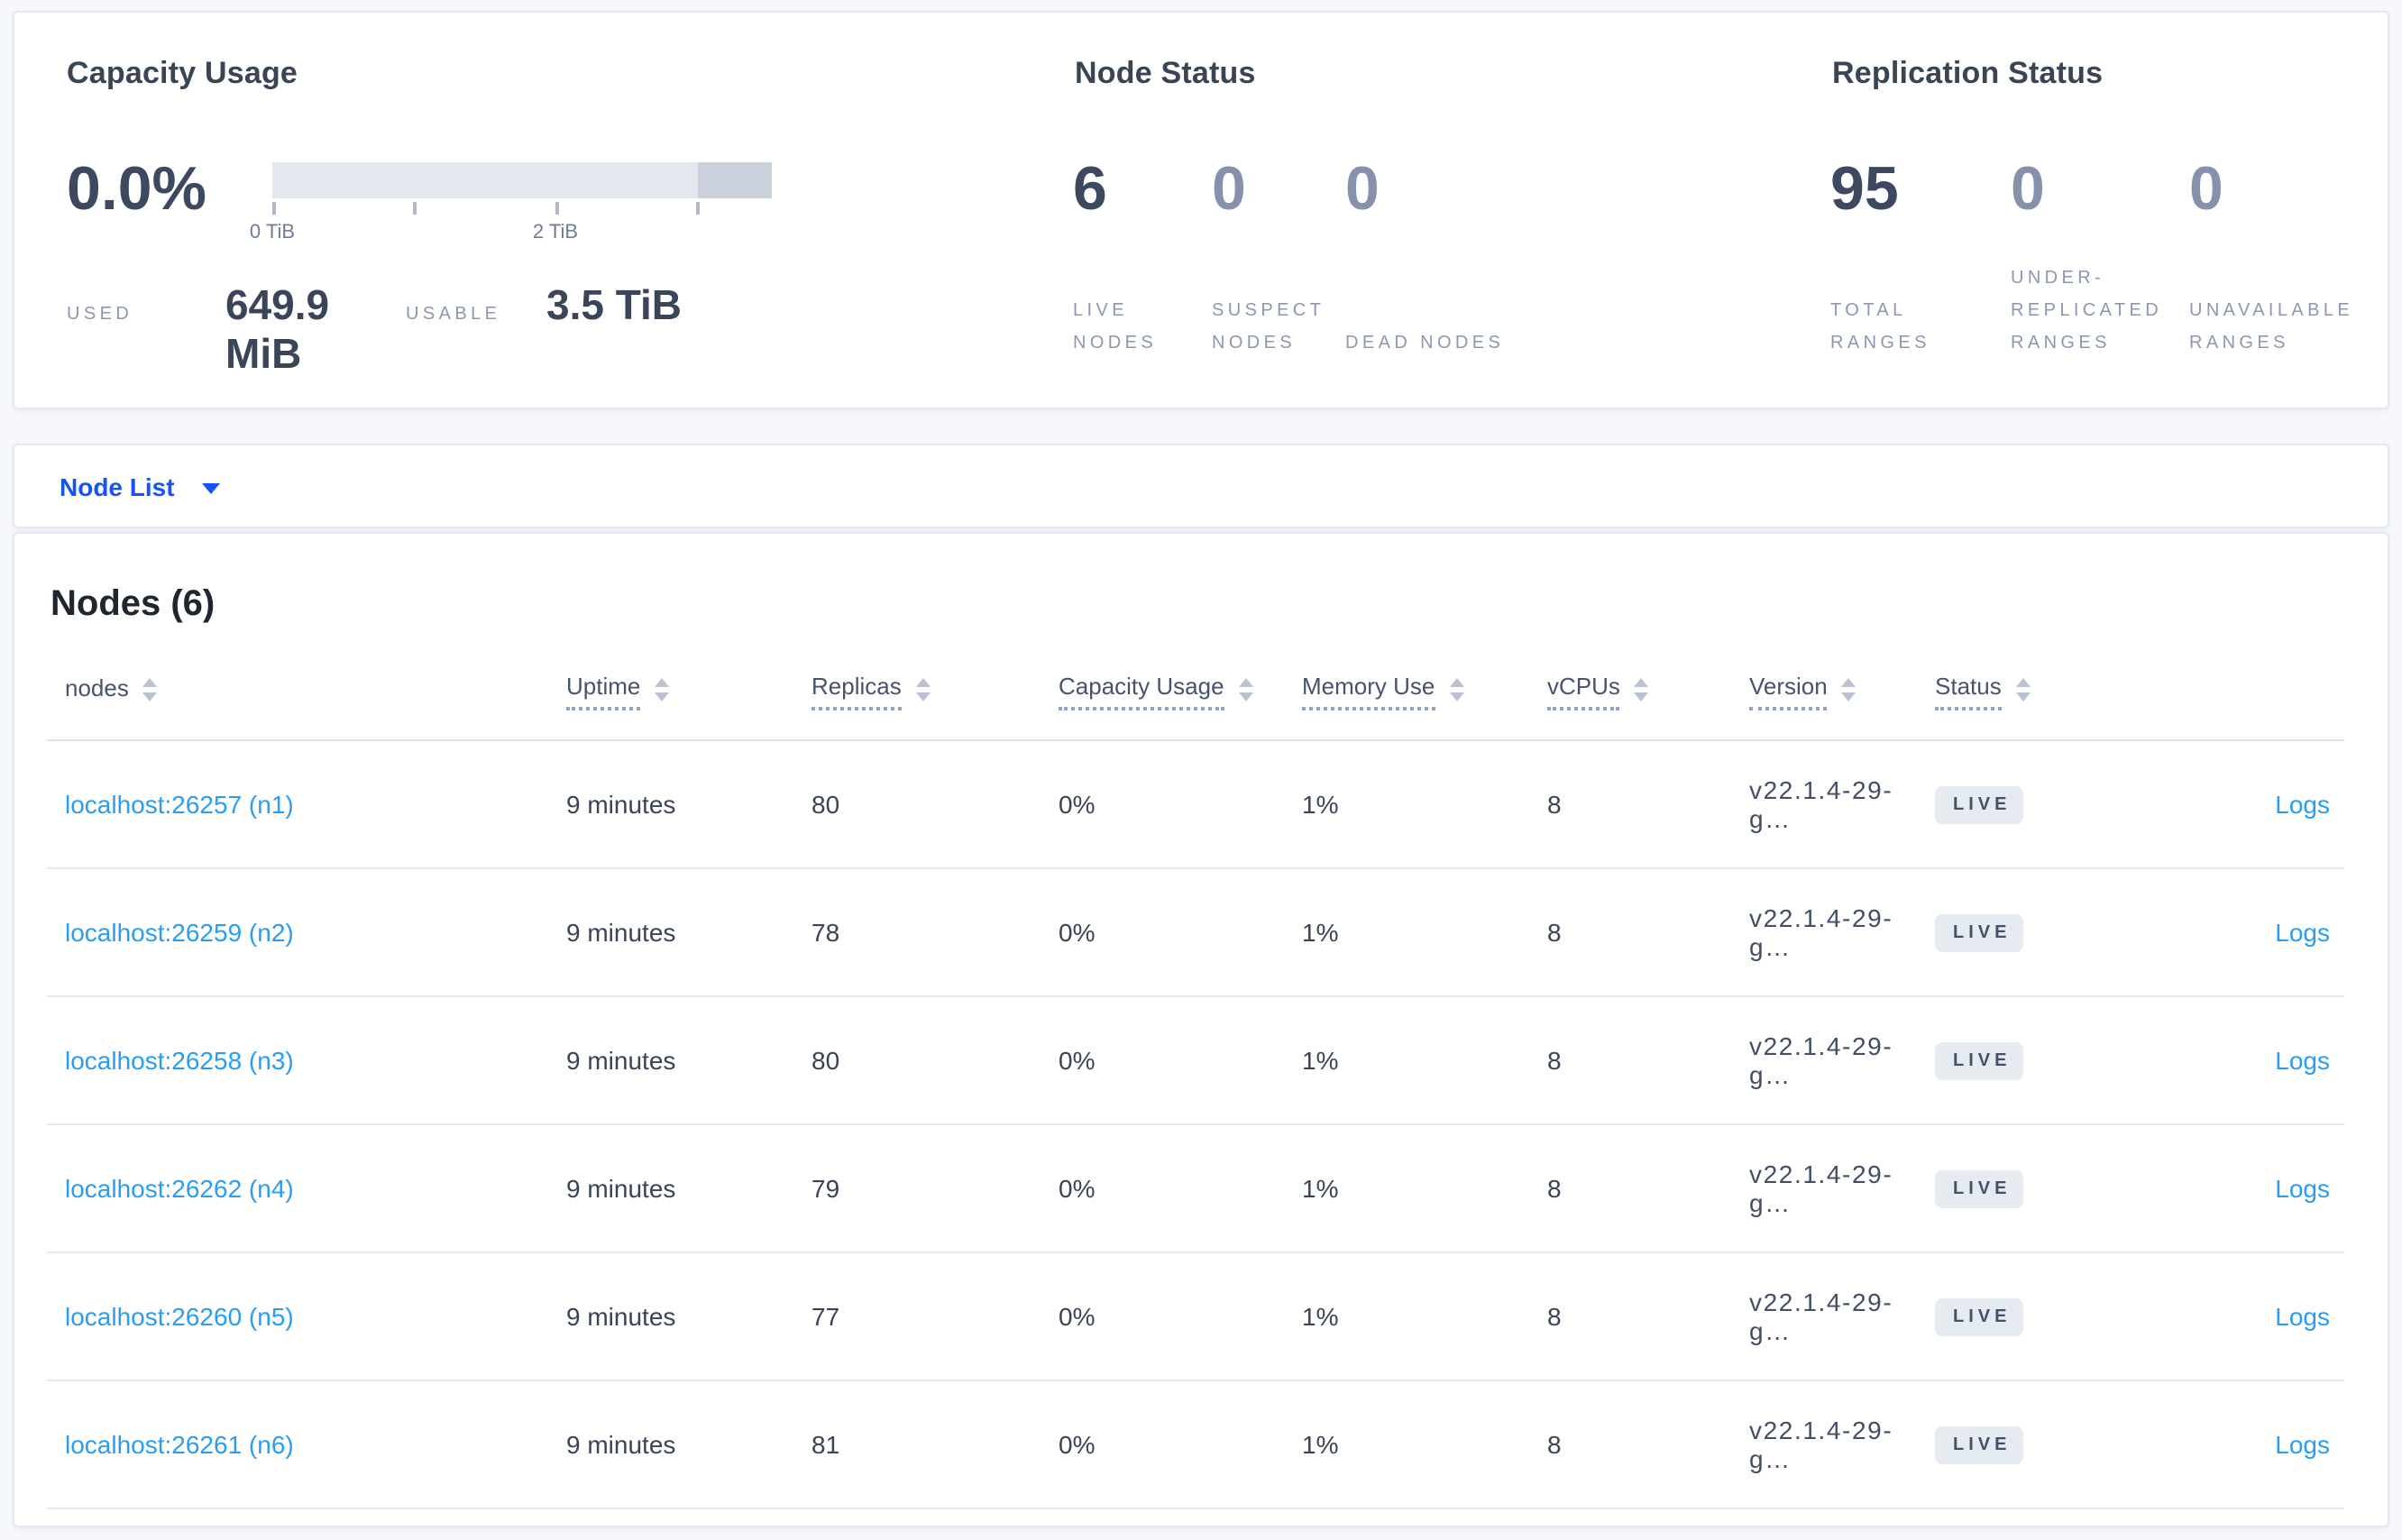 The height and width of the screenshot is (1540, 2402). I want to click on capacity-usage-bar, so click(522, 180).